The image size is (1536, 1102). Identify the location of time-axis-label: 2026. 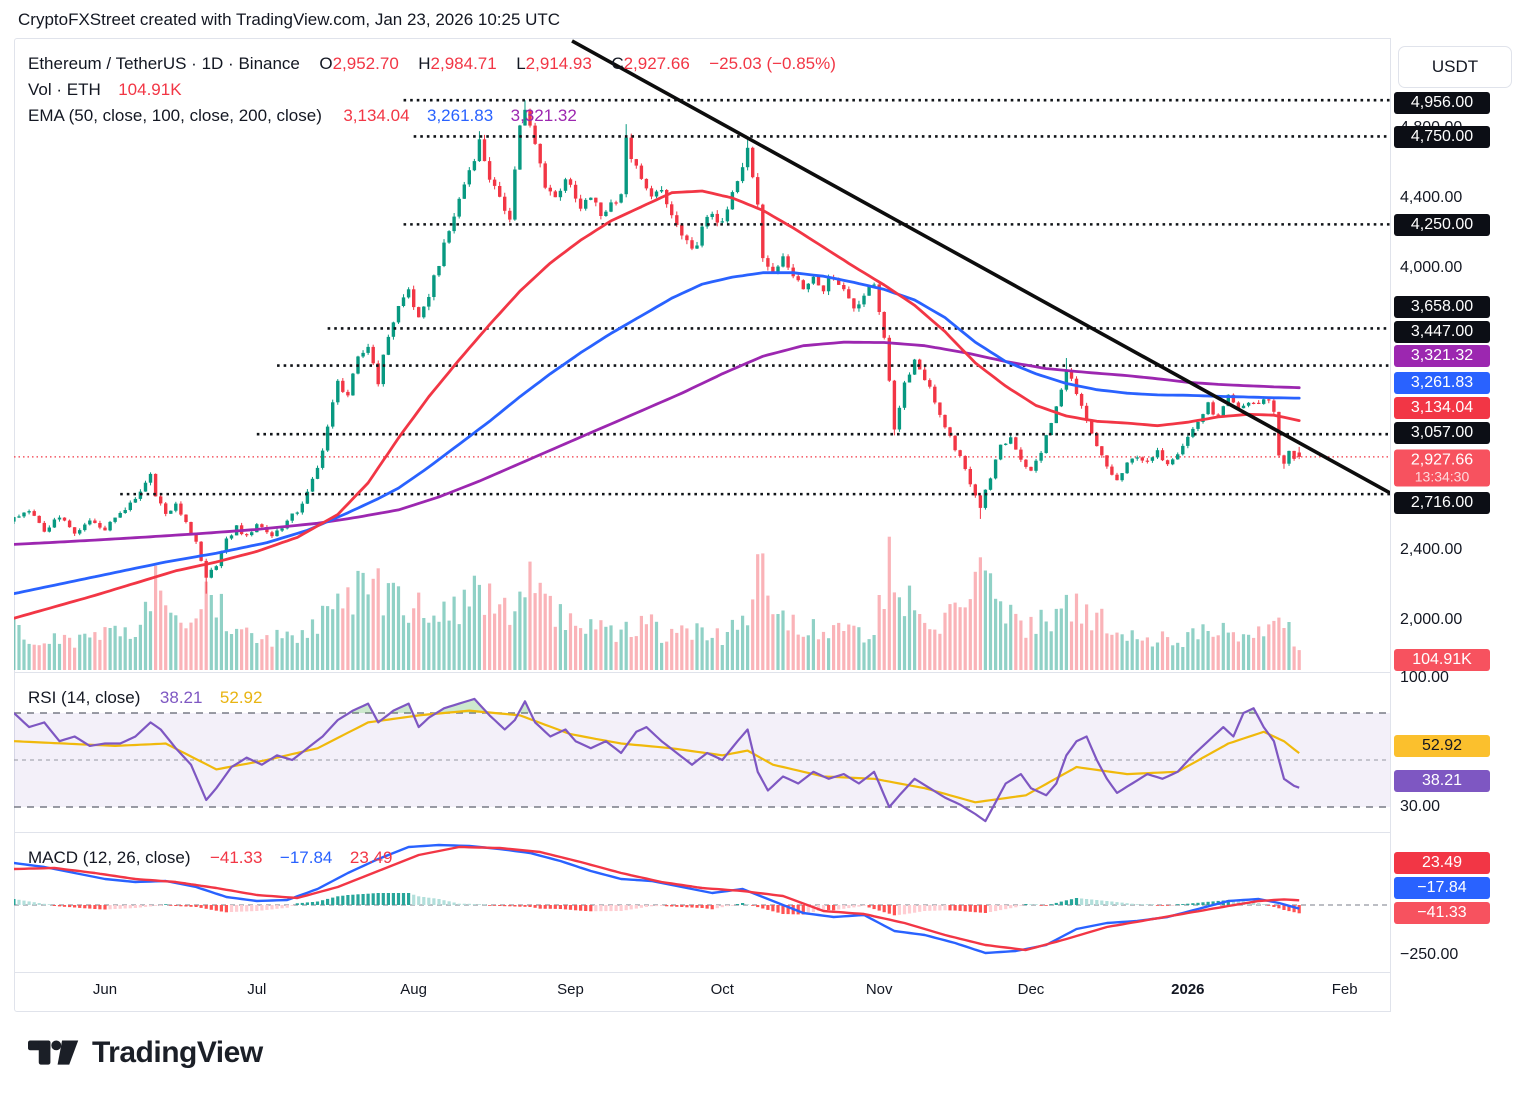
(1188, 989).